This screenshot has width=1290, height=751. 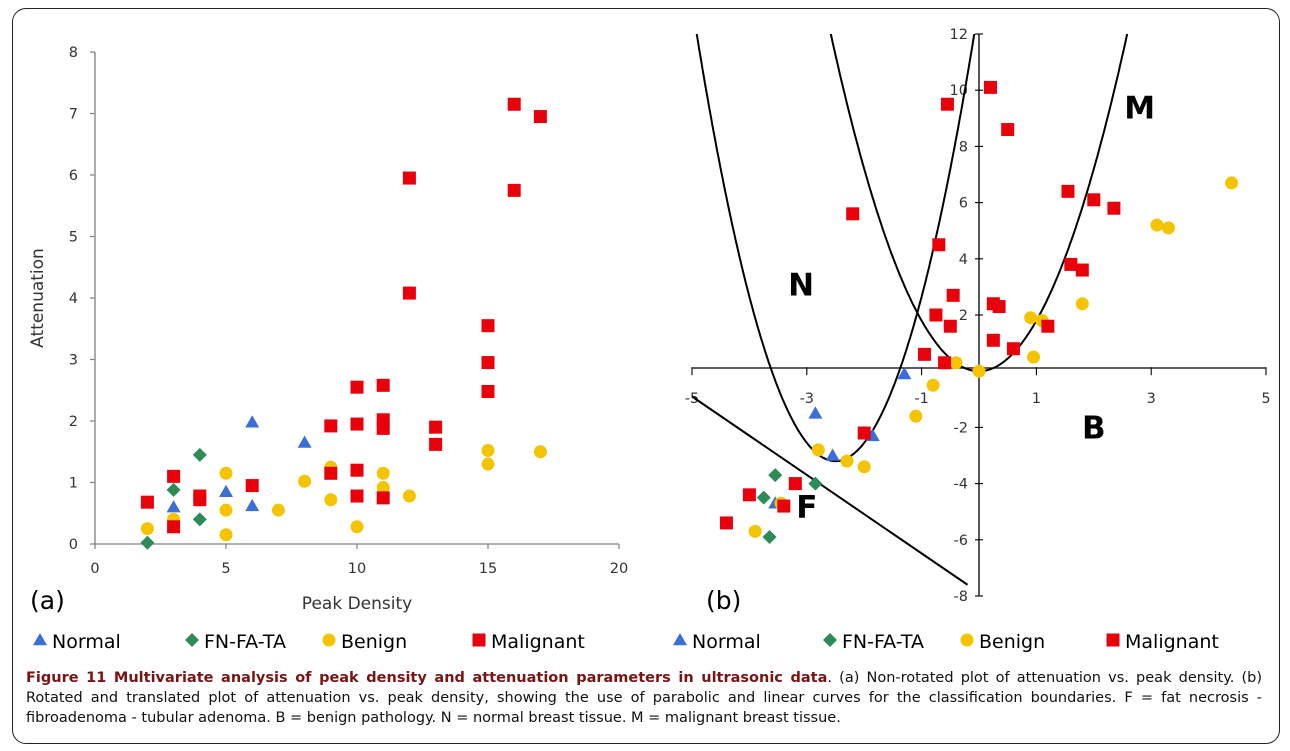 What do you see at coordinates (538, 642) in the screenshot?
I see `legend-a-label-malignant: Malignant` at bounding box center [538, 642].